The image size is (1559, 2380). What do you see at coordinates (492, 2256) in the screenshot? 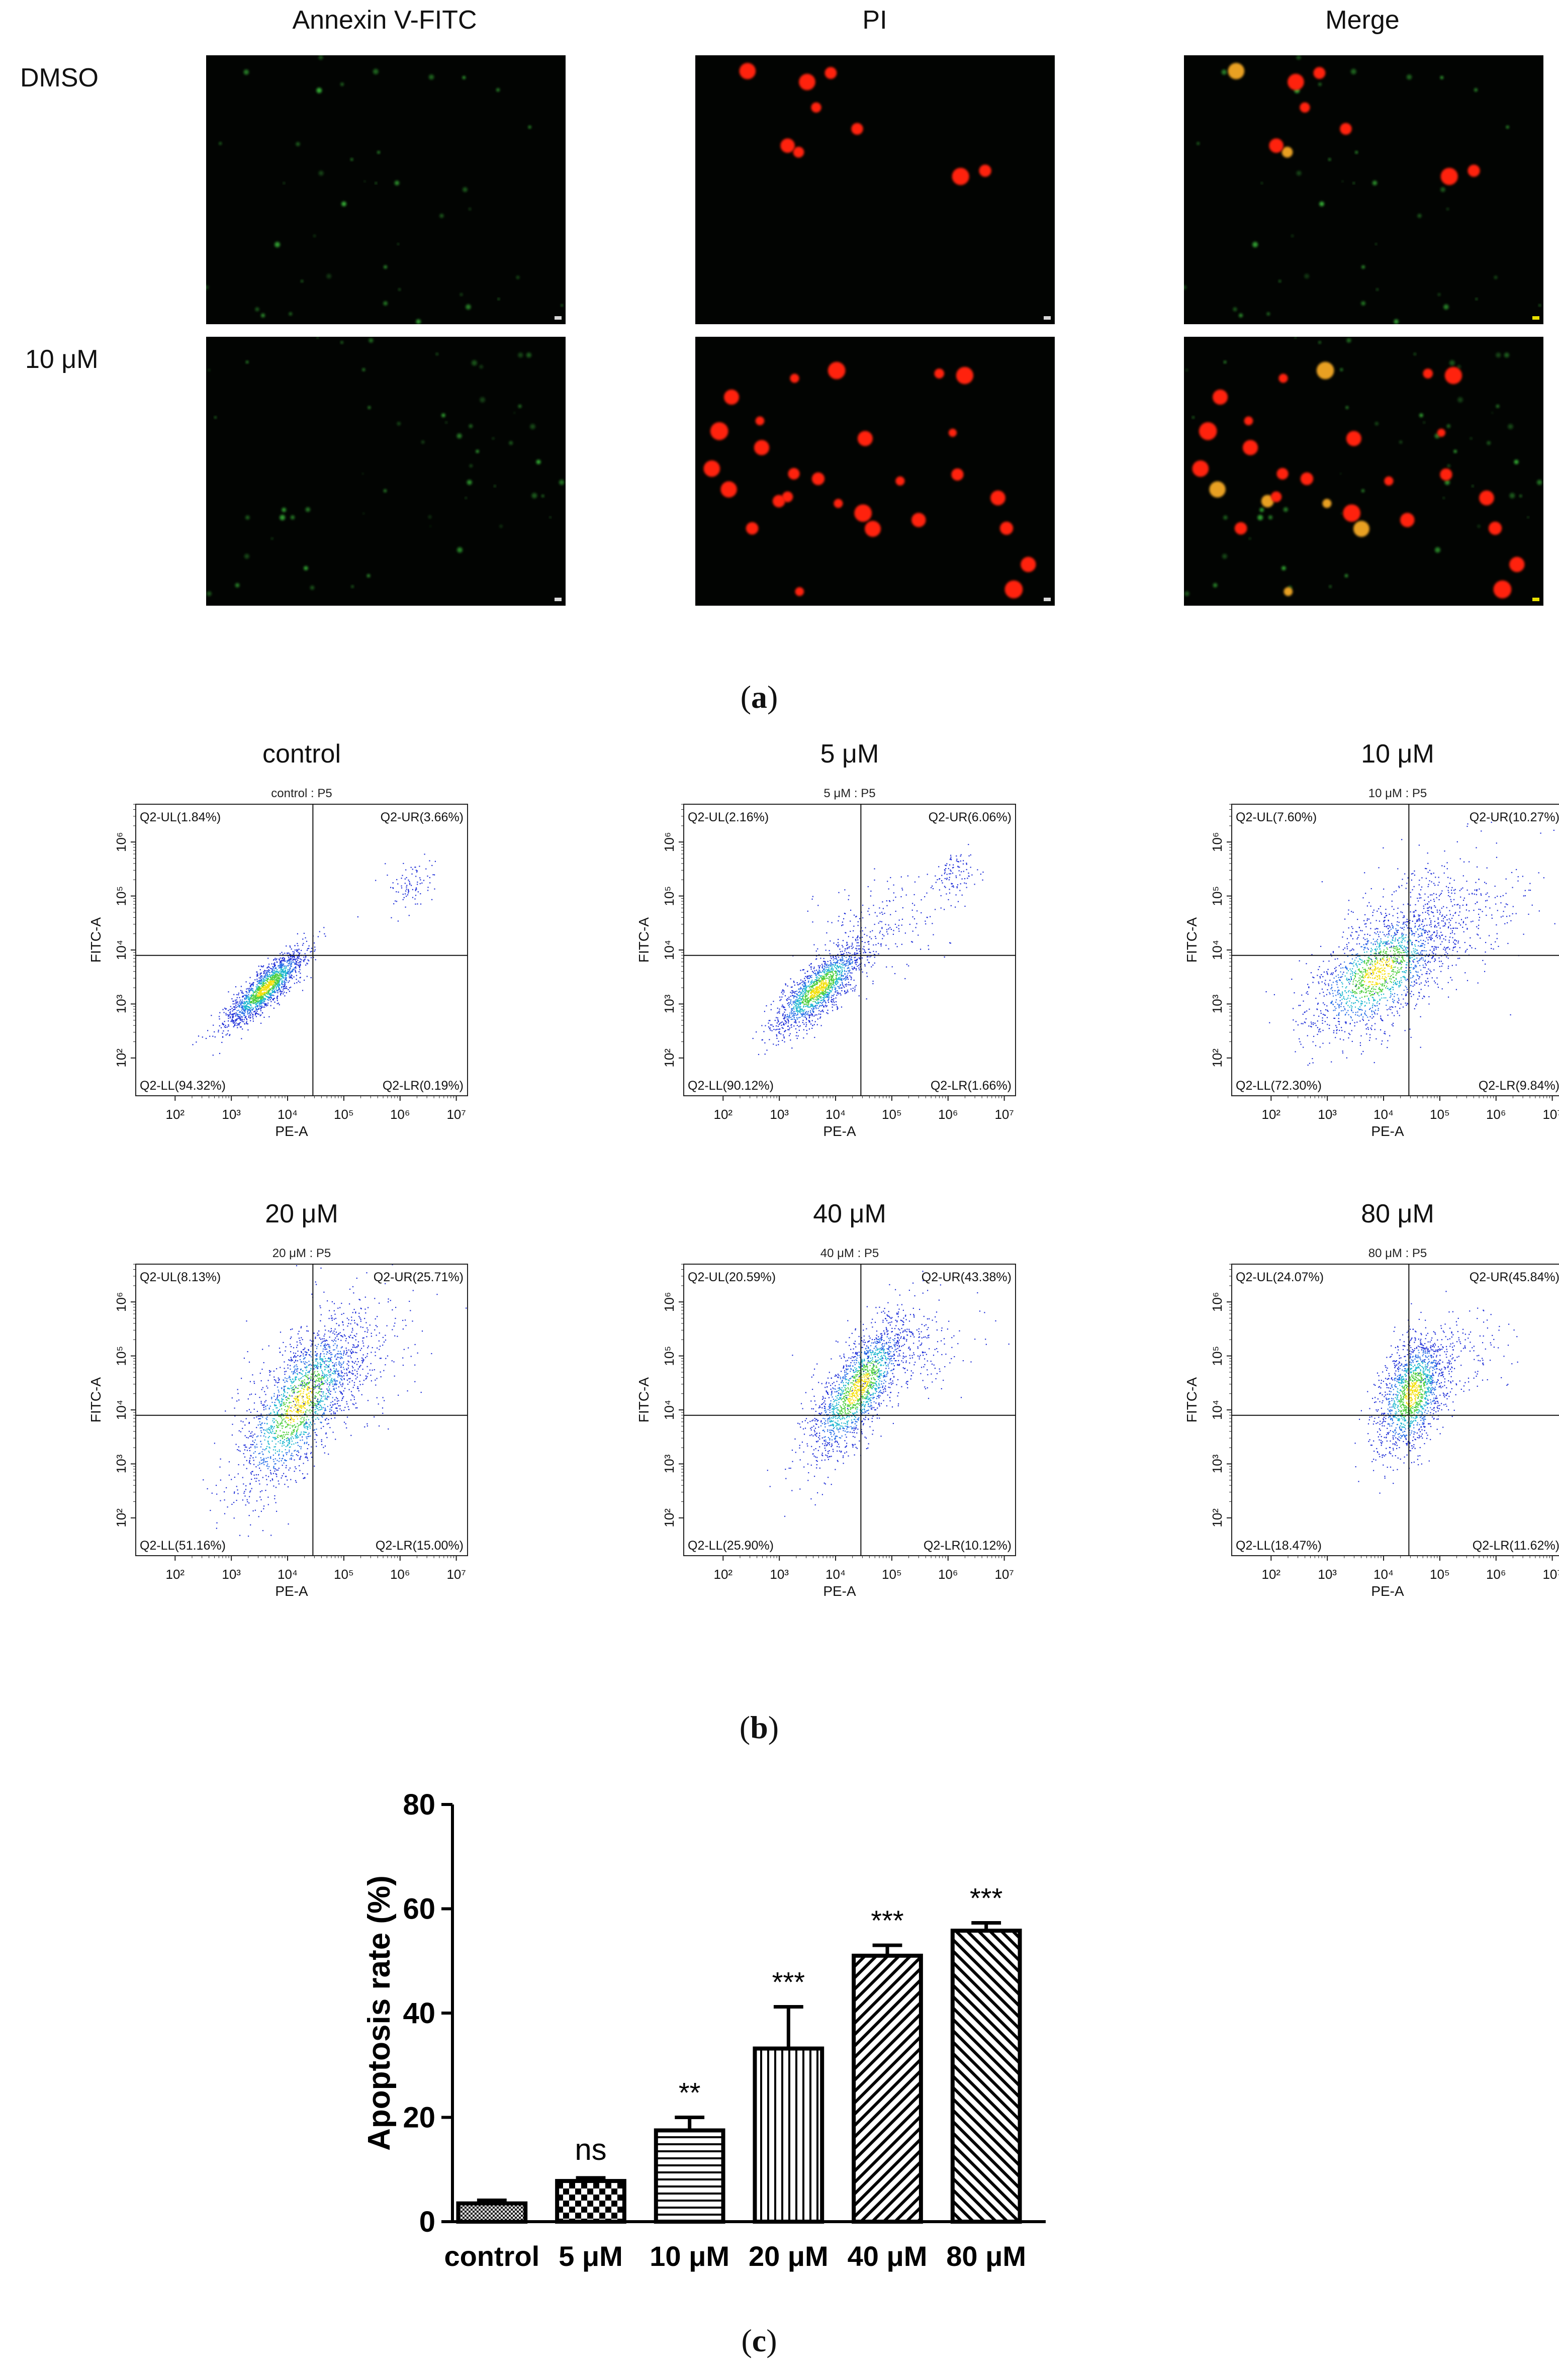
I see `category-label-0: control` at bounding box center [492, 2256].